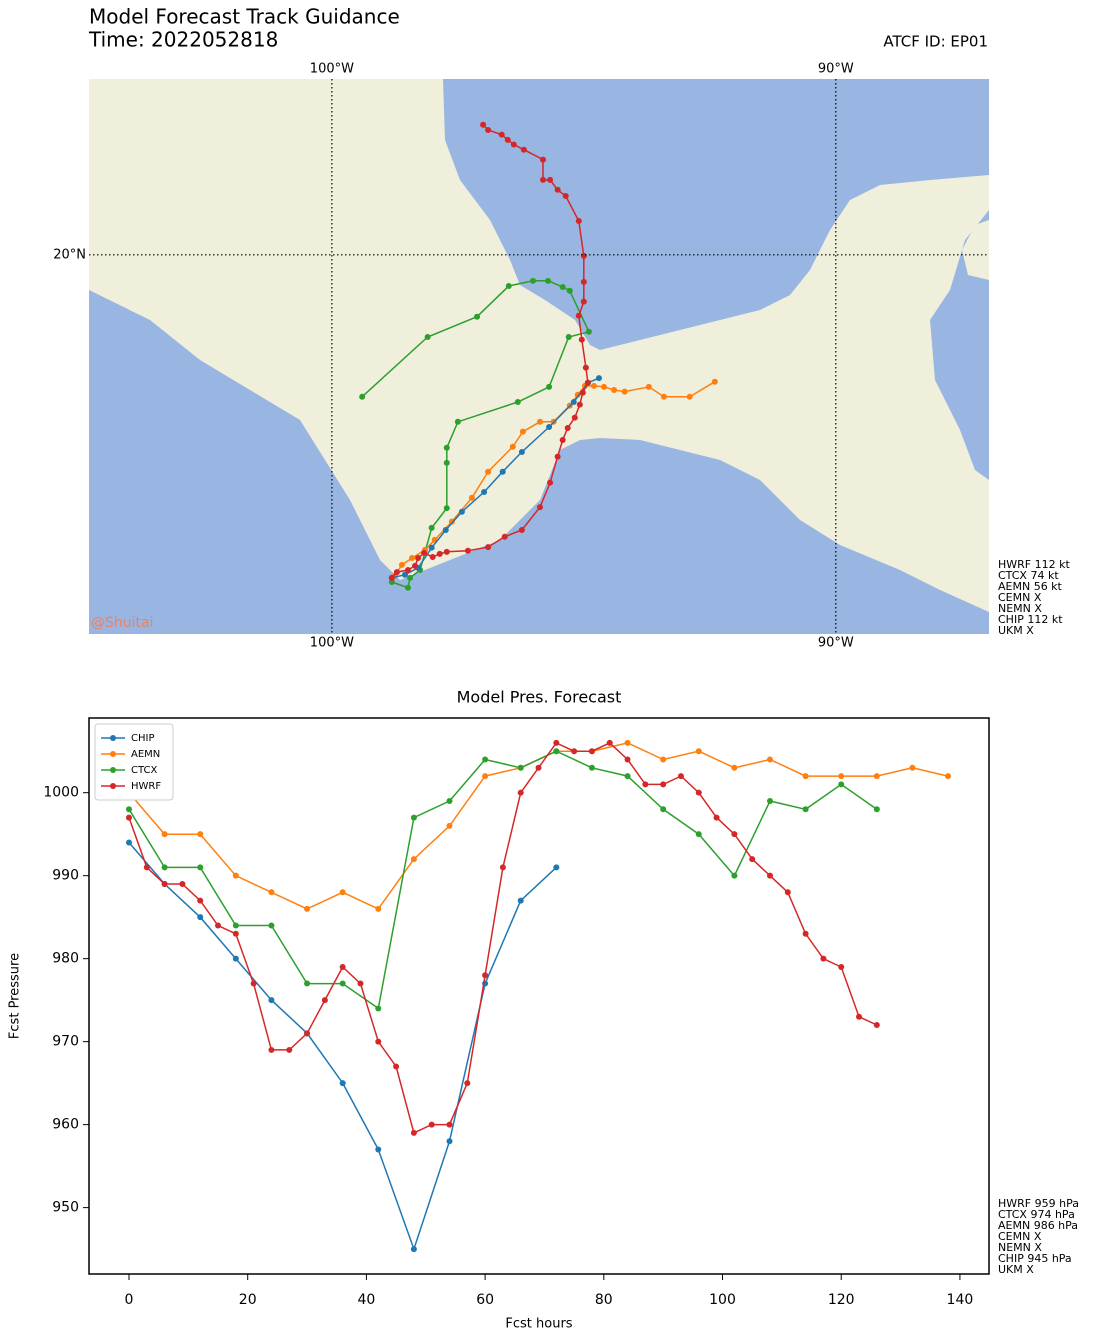 The image size is (1098, 1340). I want to click on x-tick-label: 40, so click(366, 1300).